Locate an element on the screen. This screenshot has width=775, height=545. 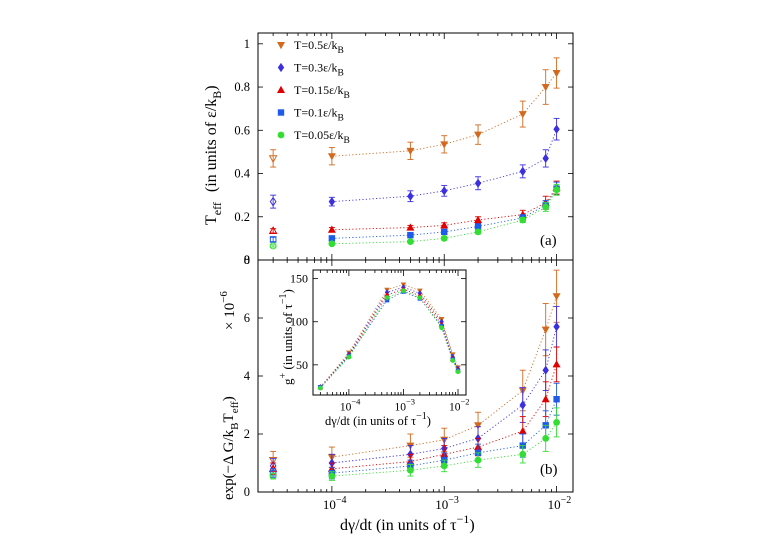
inset-x-ticks: 10⁻⁴ 10⁻³ 10⁻² is located at coordinates (394, 342).